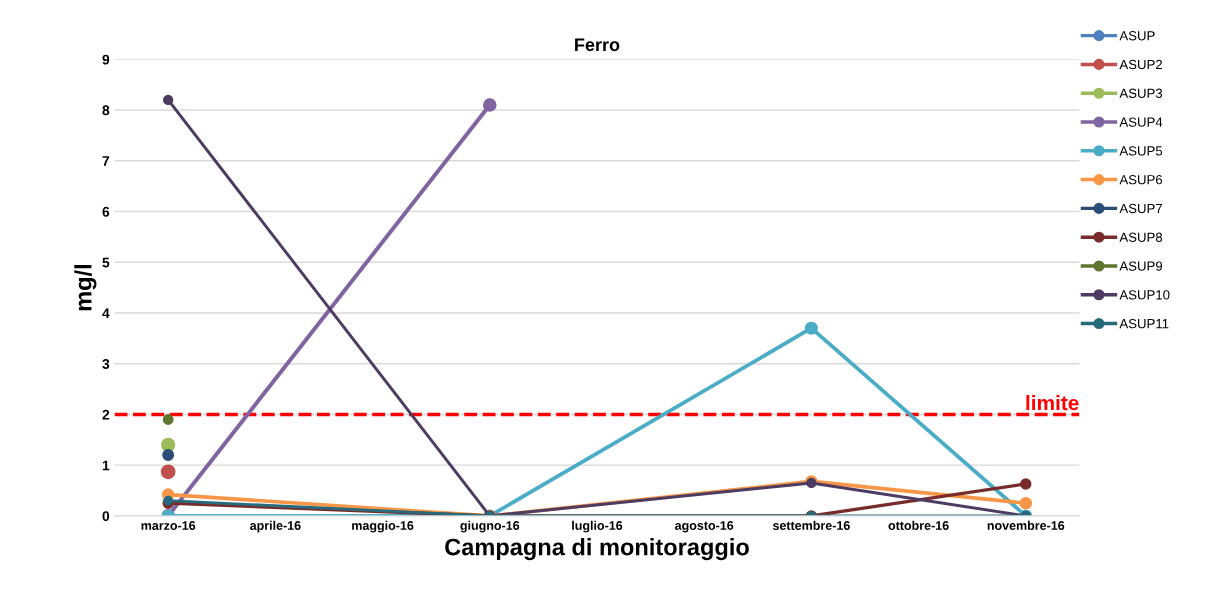  What do you see at coordinates (168, 525) in the screenshot?
I see `x-tick-label: marzo-16` at bounding box center [168, 525].